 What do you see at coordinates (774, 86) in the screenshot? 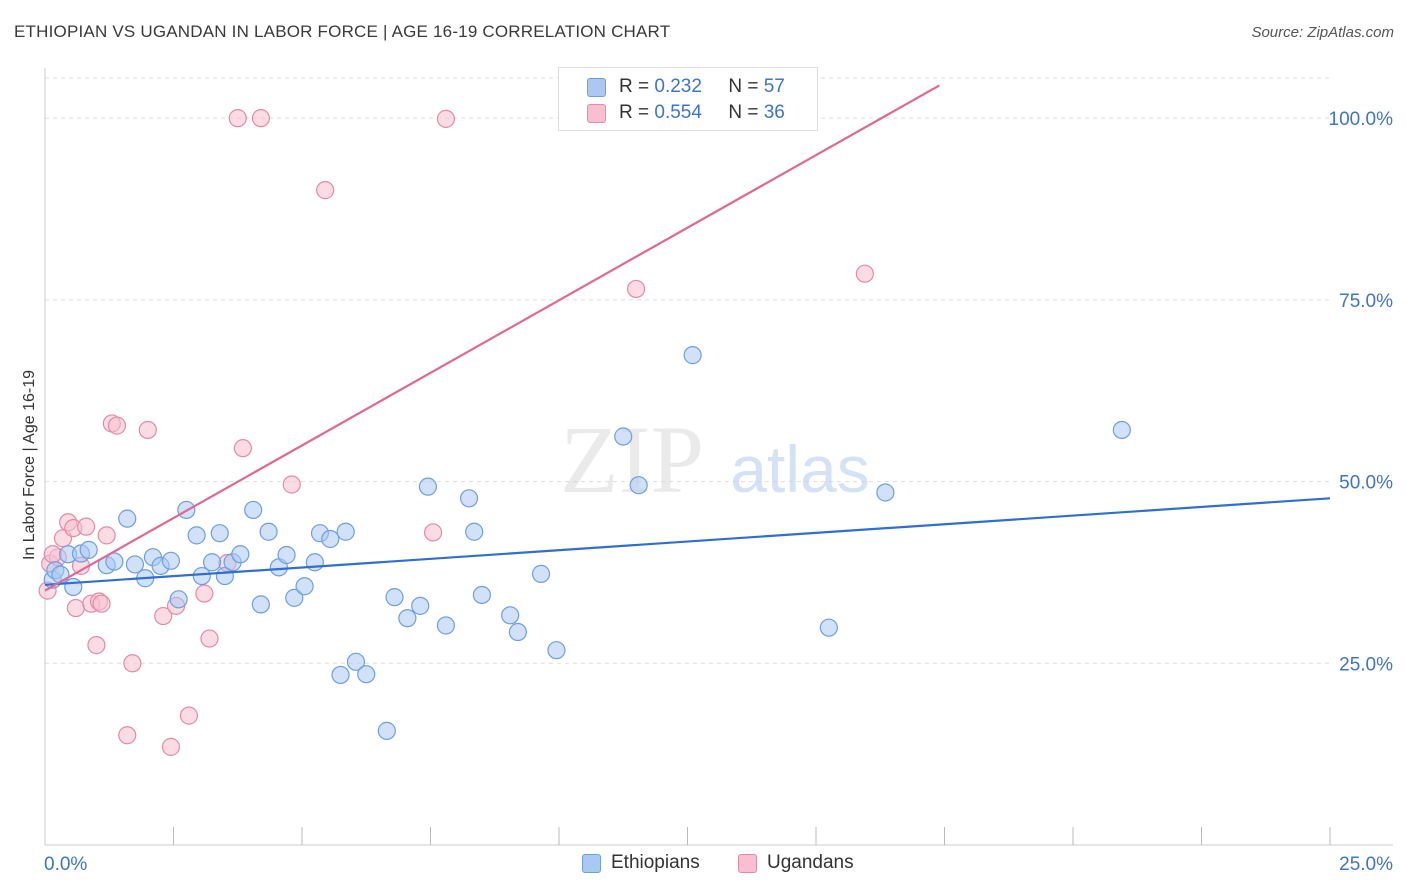
I see `ethiopians-n-value: 57` at bounding box center [774, 86].